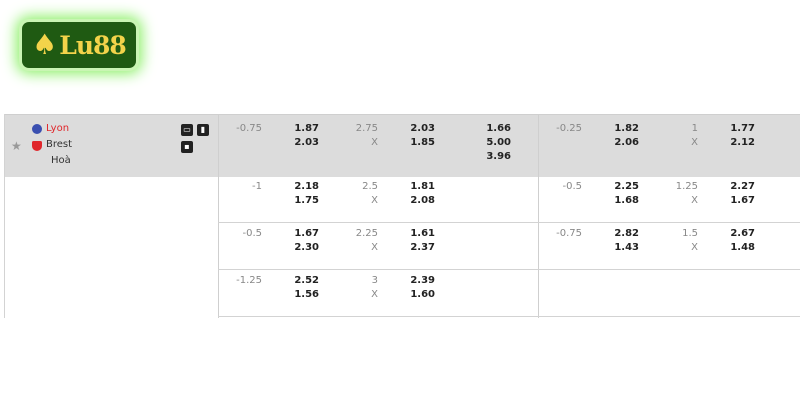 The image size is (800, 400). I want to click on spade-icon: ♠, so click(45, 44).